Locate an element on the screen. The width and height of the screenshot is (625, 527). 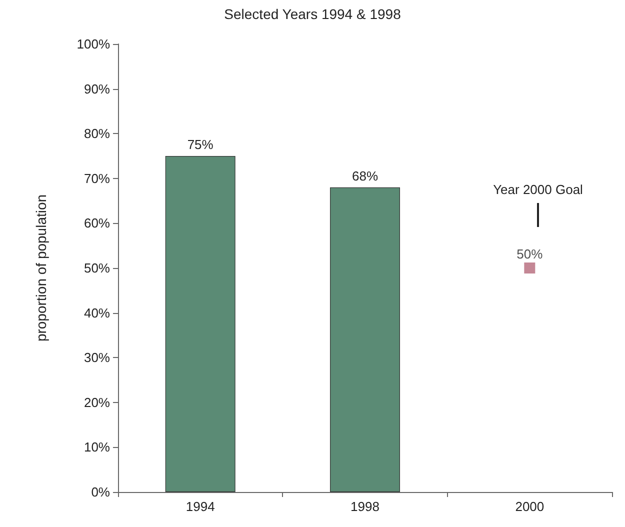
x-tick-label: 1994 is located at coordinates (200, 506).